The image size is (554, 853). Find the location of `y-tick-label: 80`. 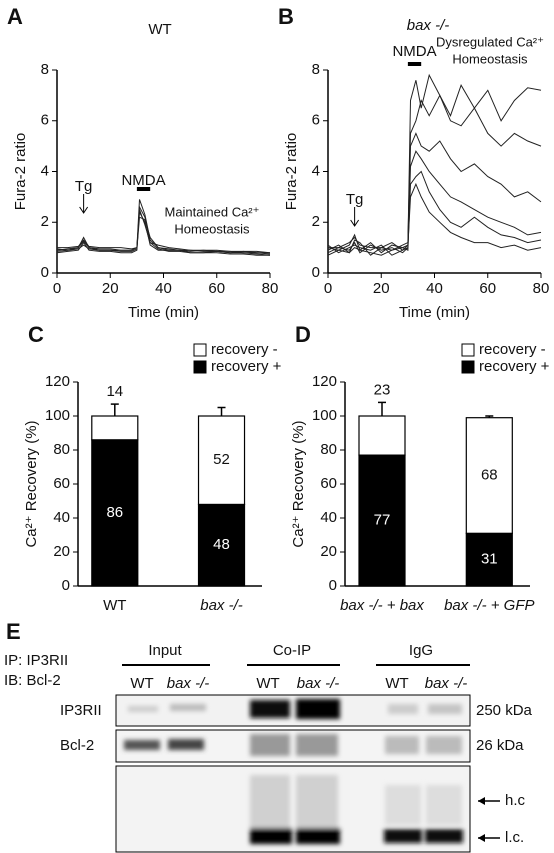

y-tick-label: 80 is located at coordinates (61, 449).